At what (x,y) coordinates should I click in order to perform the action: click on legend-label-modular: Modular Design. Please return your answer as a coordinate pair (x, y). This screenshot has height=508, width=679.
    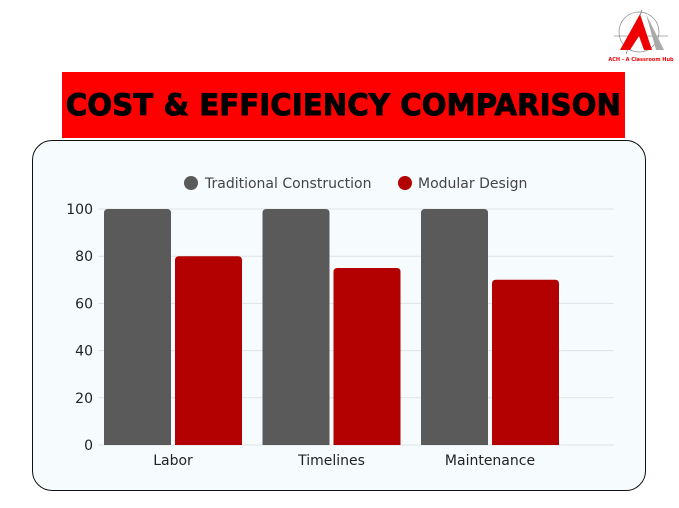
    Looking at the image, I should click on (472, 184).